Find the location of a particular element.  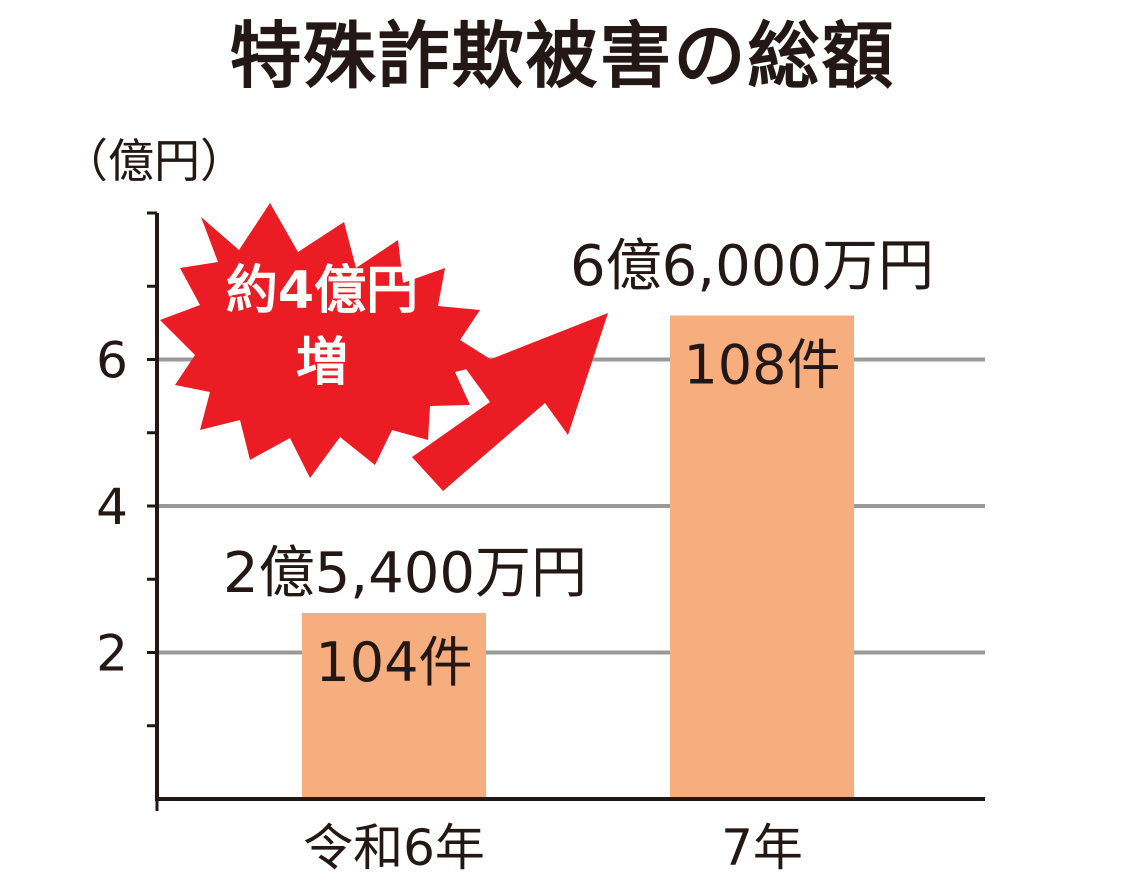

starburst-shape is located at coordinates (327, 340).